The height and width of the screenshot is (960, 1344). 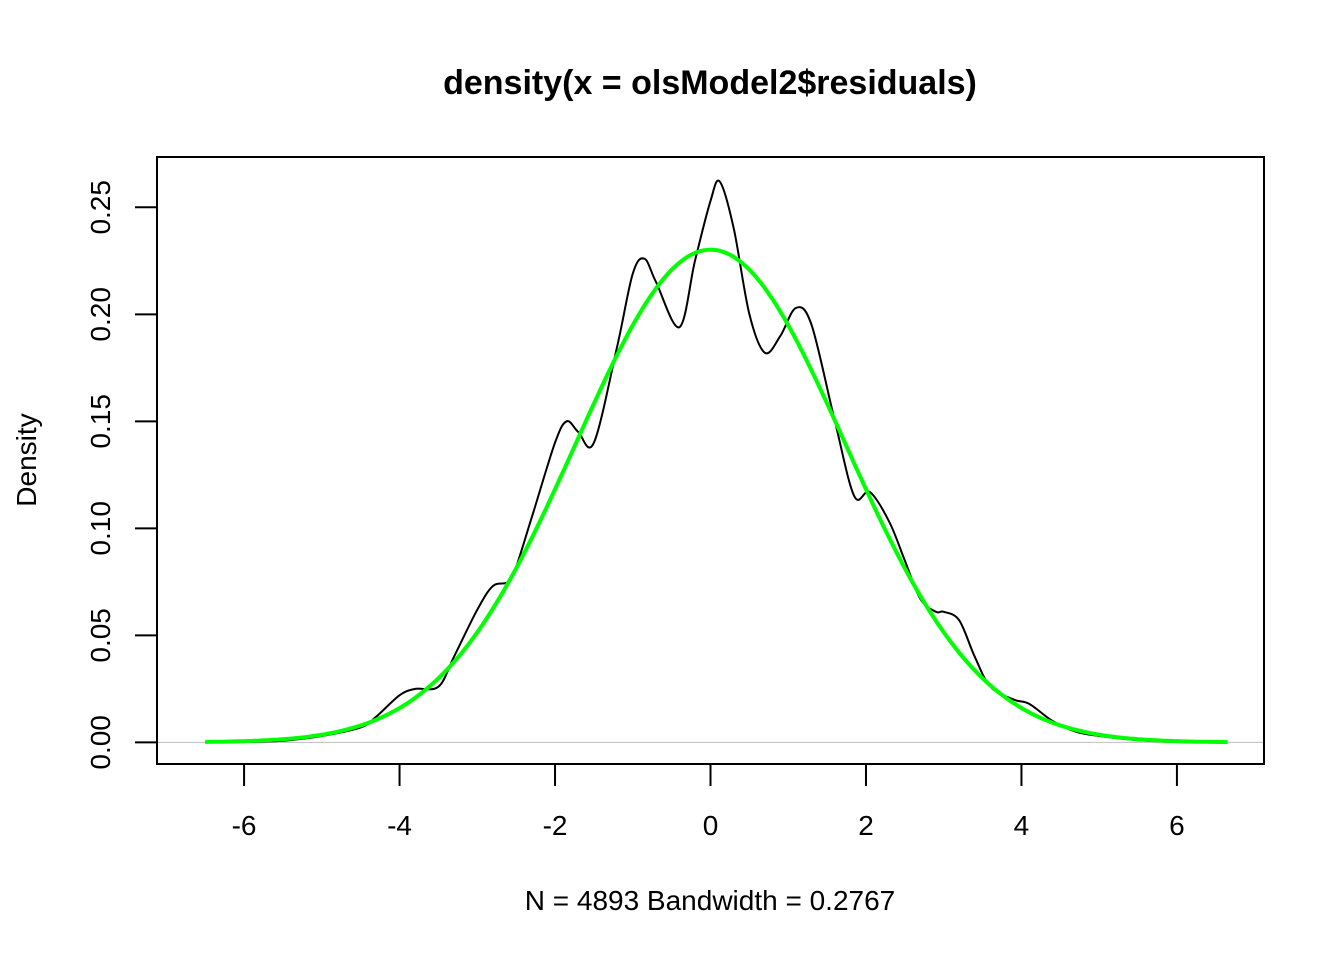 I want to click on y-axis-label: Density, so click(x=26, y=459).